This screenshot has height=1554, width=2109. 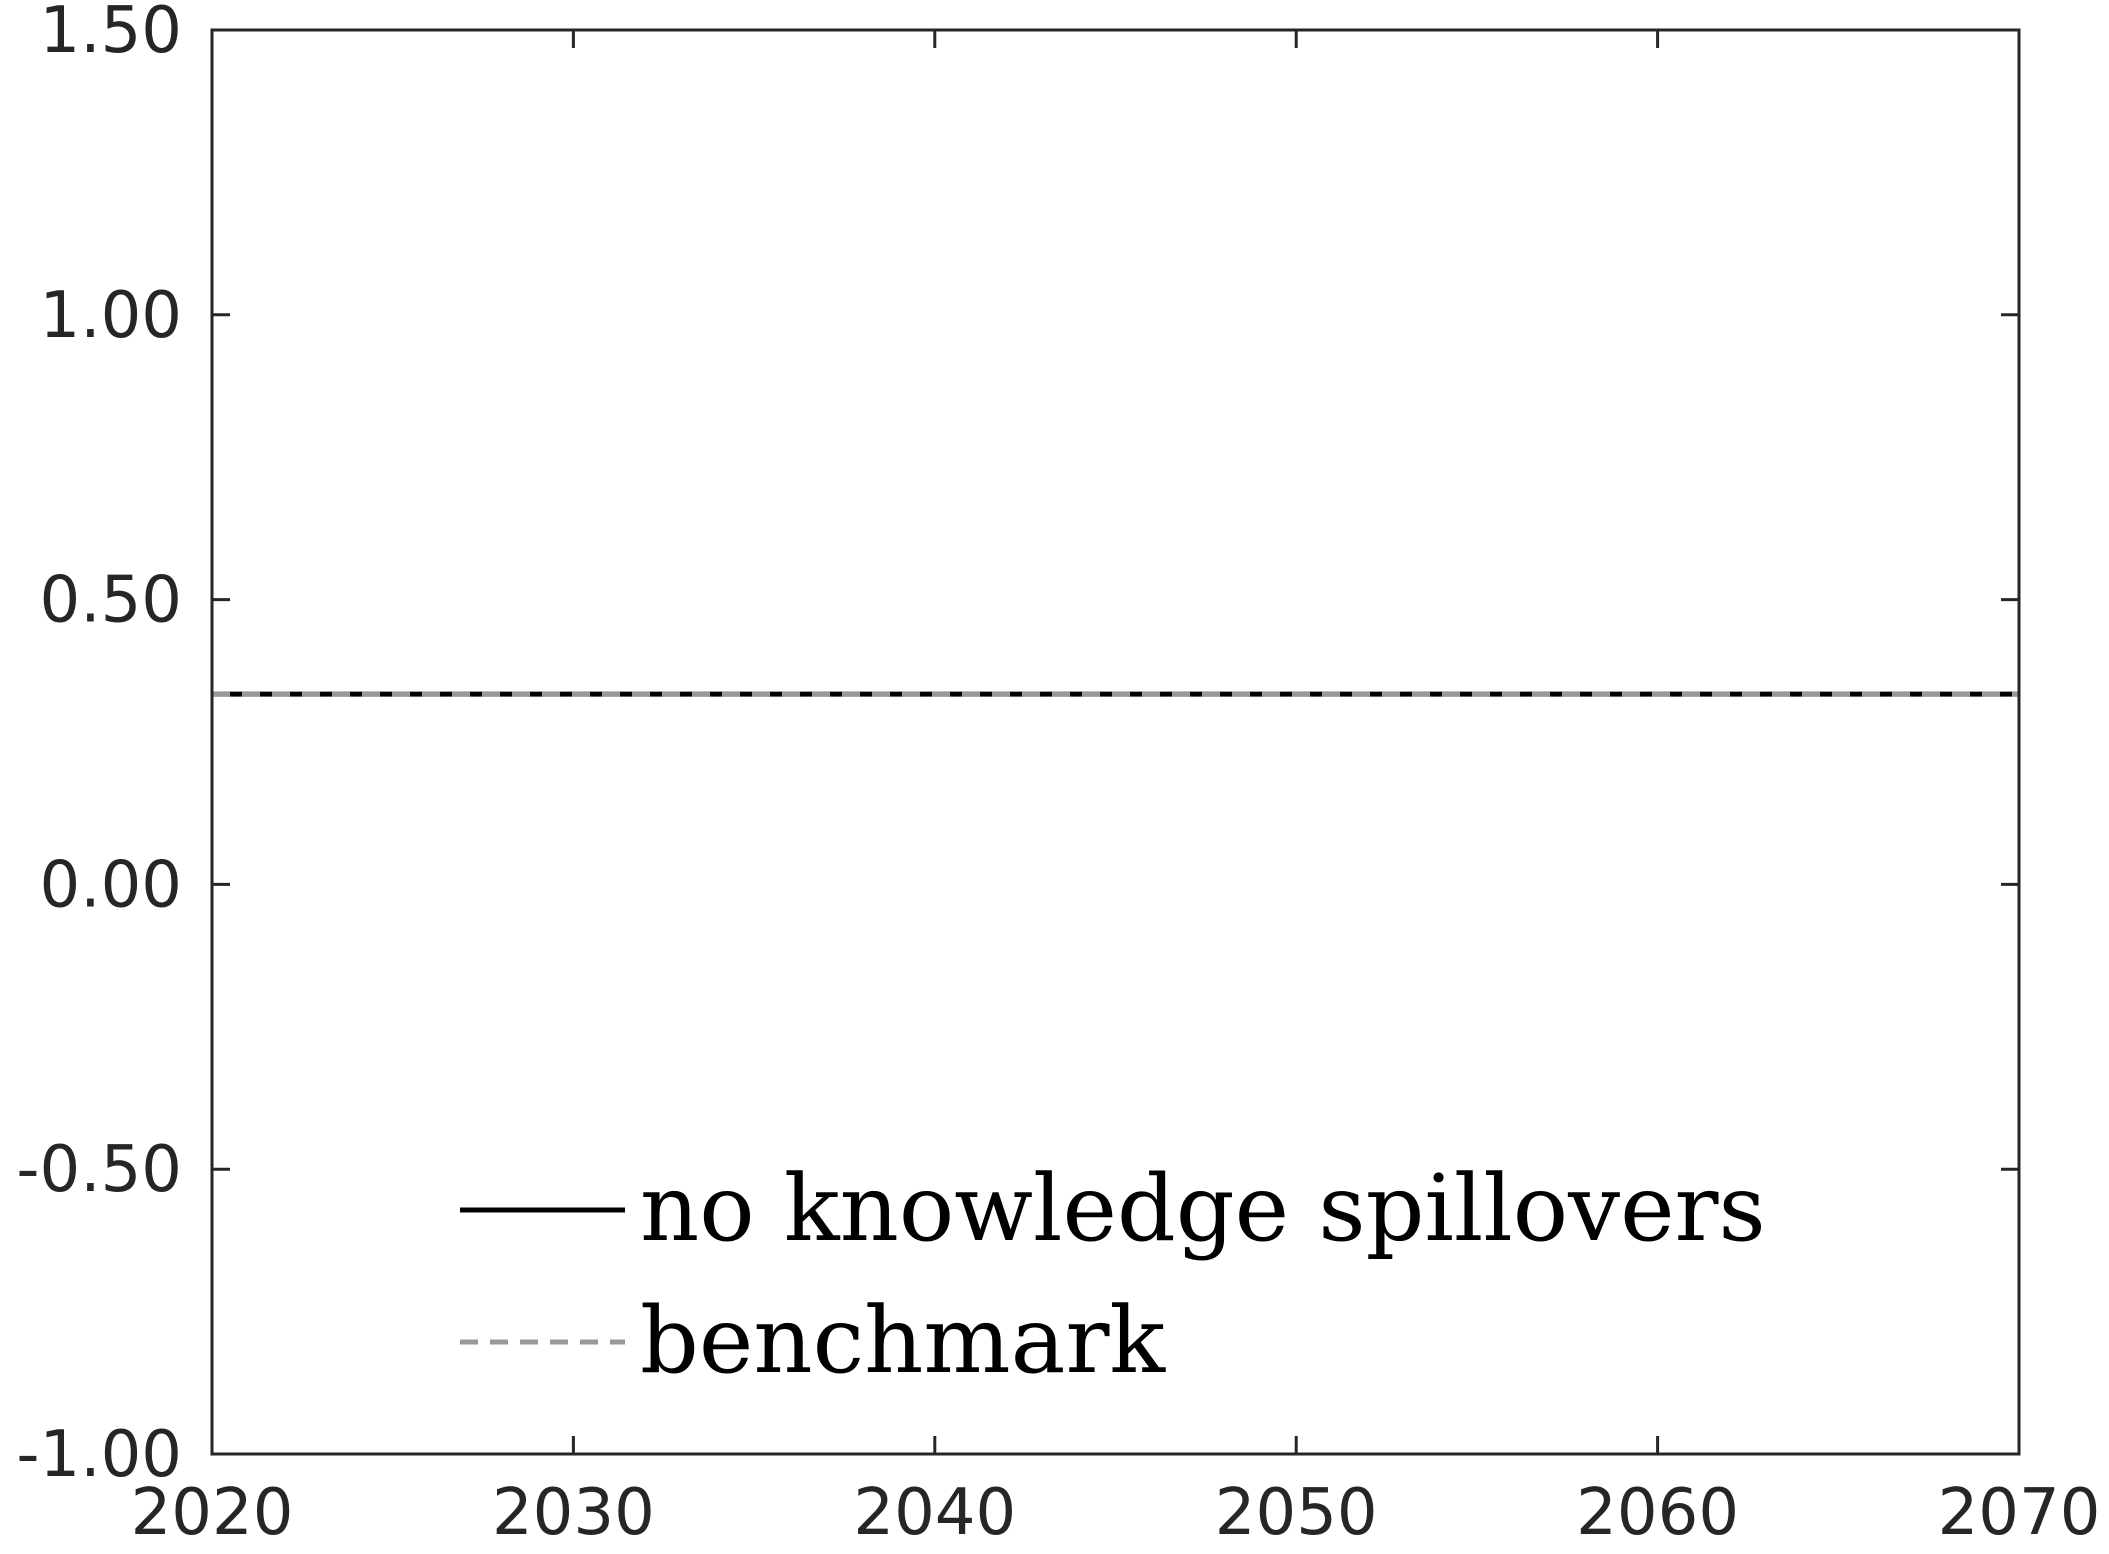 I want to click on x-axis-tick-labels: 2020 2030 2040 2050 2060 2070, so click(x=1116, y=1513).